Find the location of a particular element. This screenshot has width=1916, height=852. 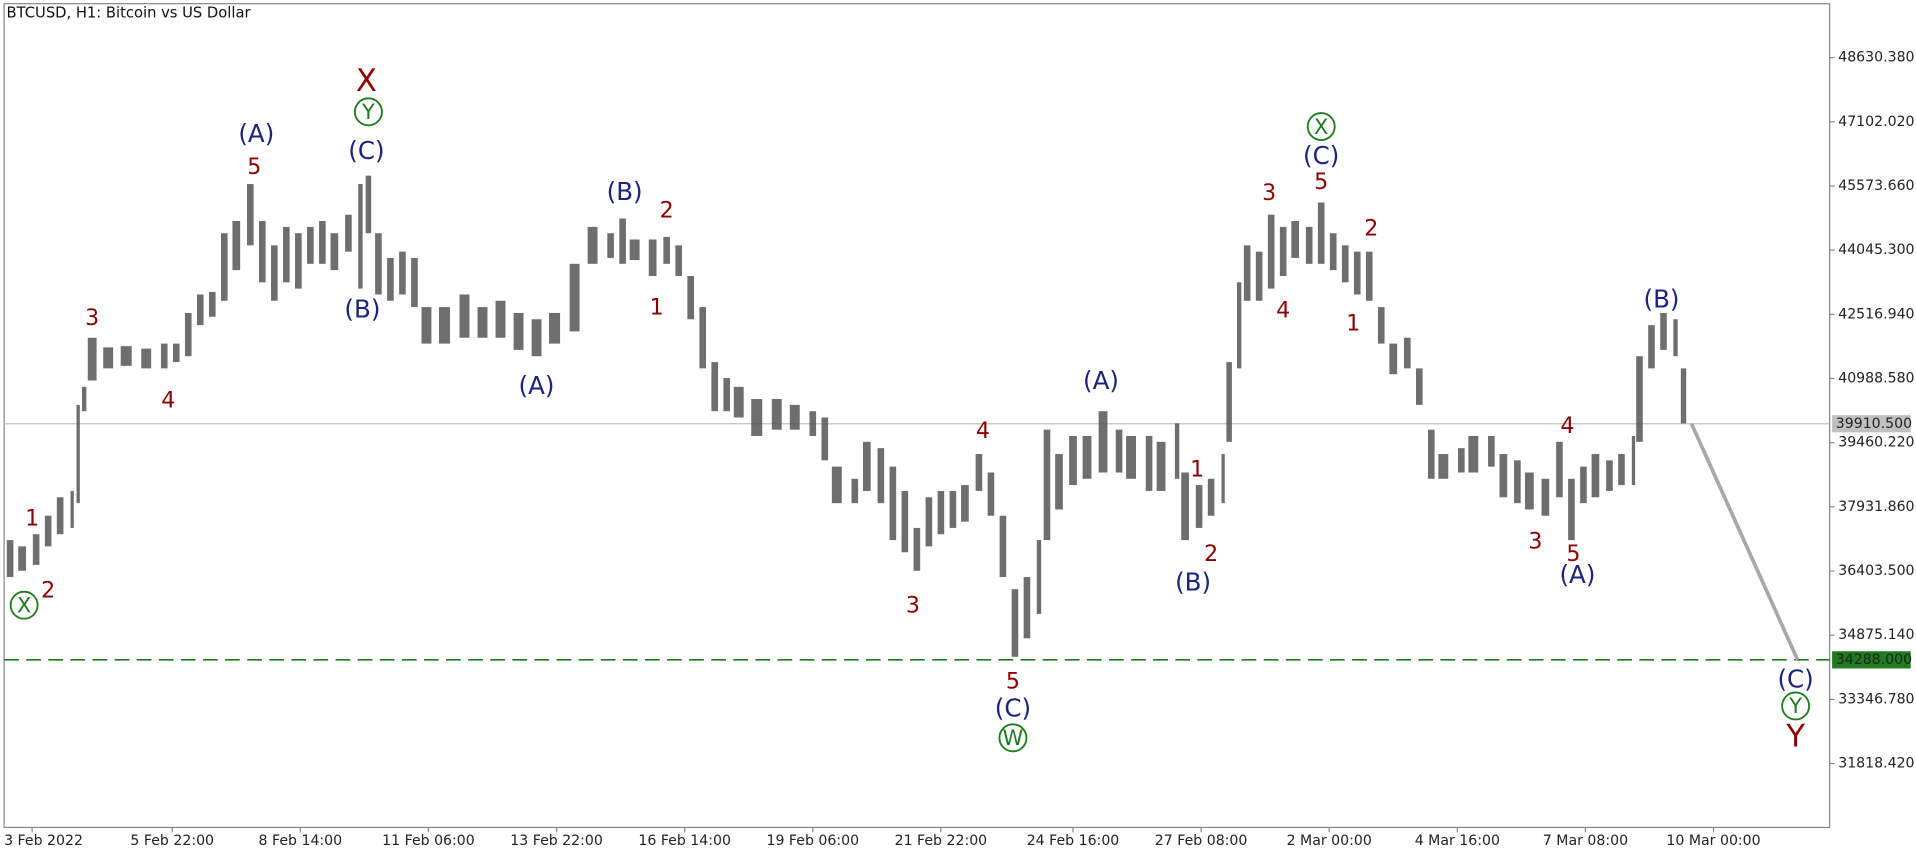

y-tick-label: 37931.860 is located at coordinates (1876, 507).